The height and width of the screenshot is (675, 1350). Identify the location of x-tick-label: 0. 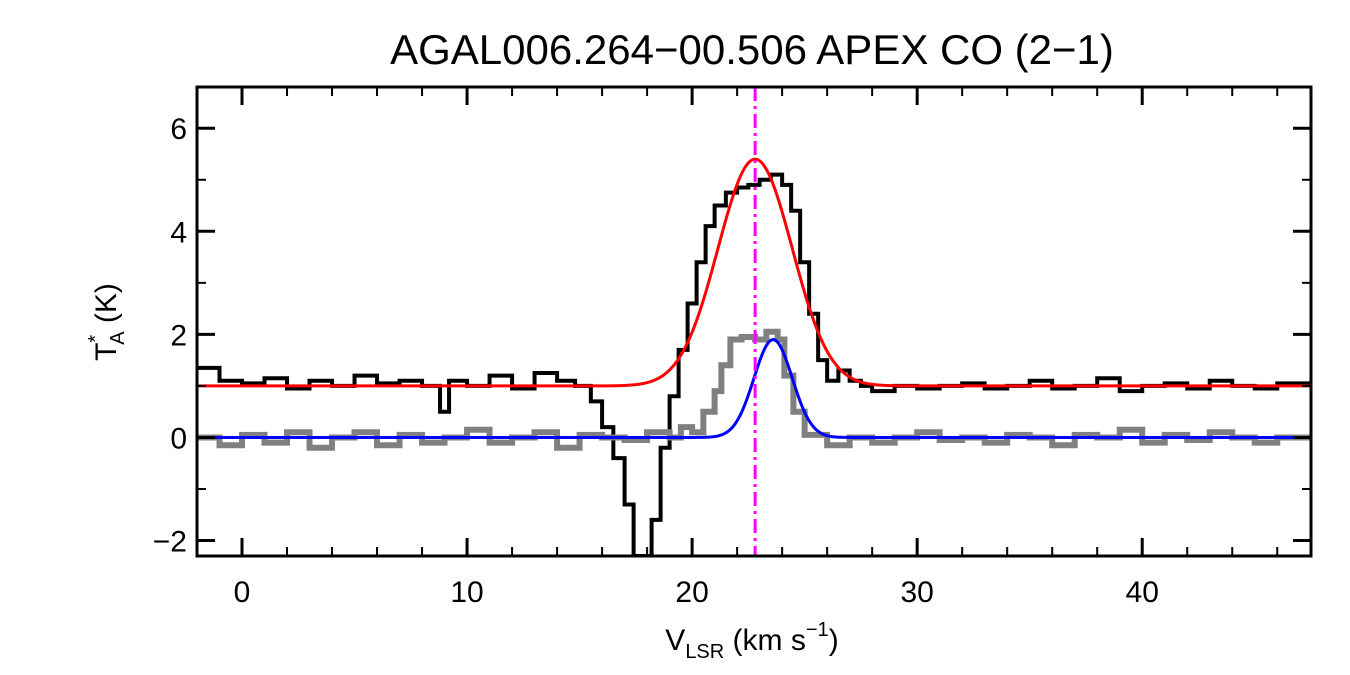
(242, 592).